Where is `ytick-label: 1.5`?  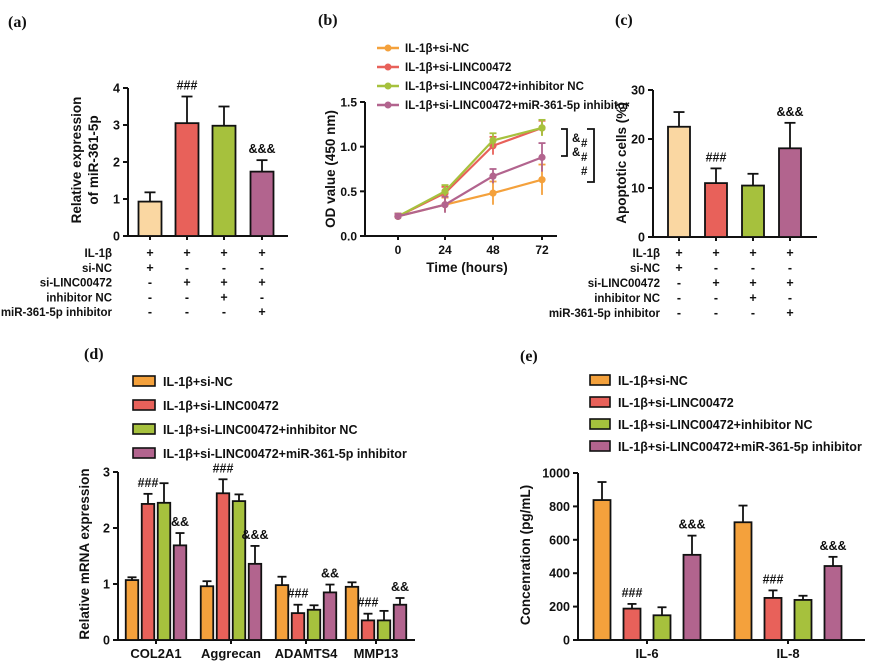
ytick-label: 1.5 is located at coordinates (348, 103).